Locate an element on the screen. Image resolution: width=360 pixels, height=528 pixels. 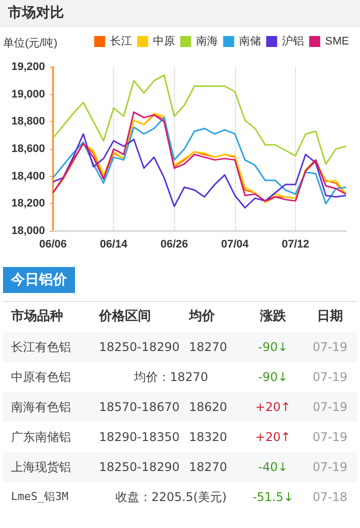
legend-label: 南储 is located at coordinates (250, 41).